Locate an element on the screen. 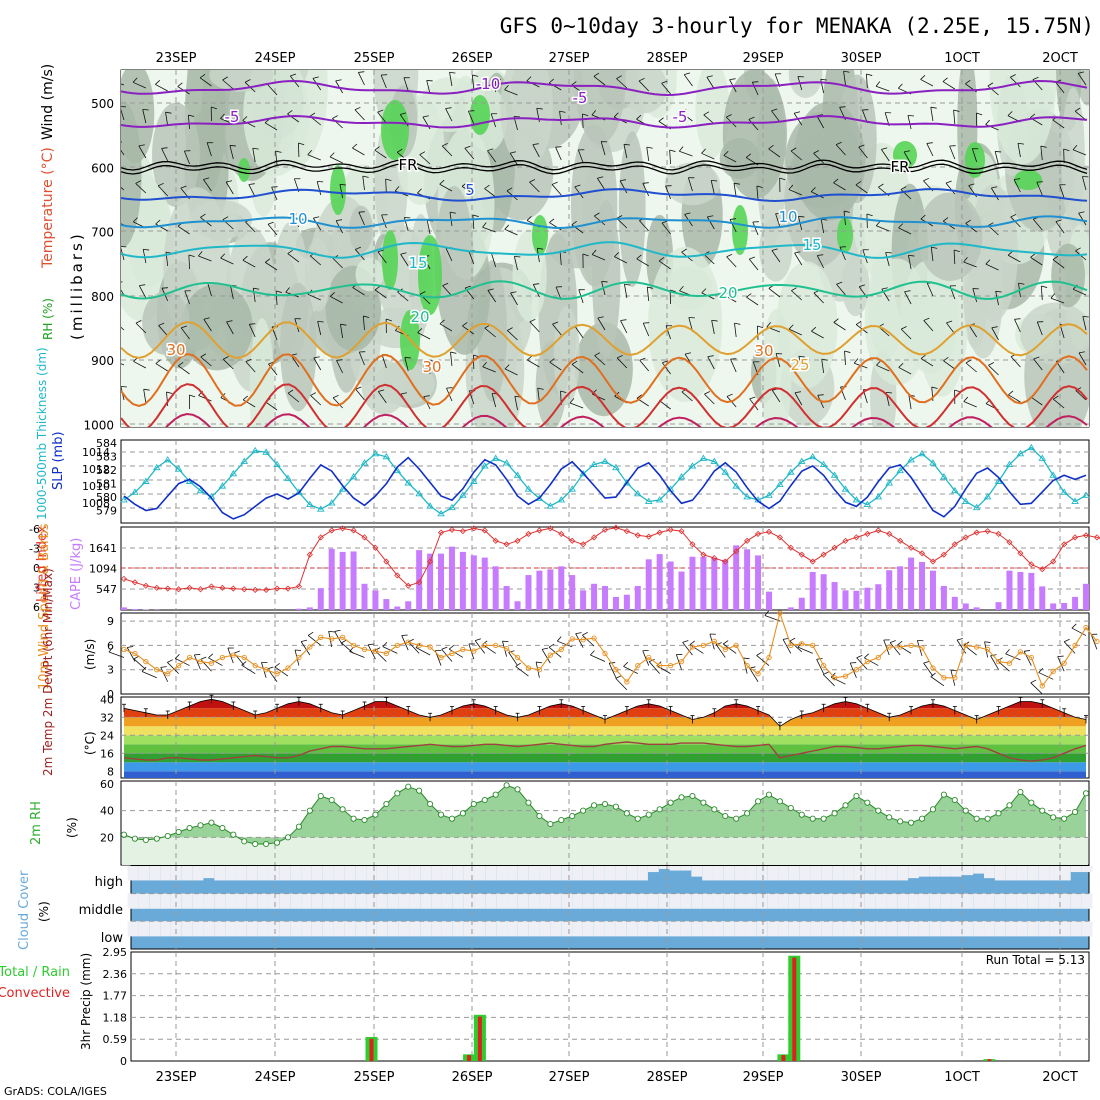  rh-shade is located at coordinates (1054, 333).